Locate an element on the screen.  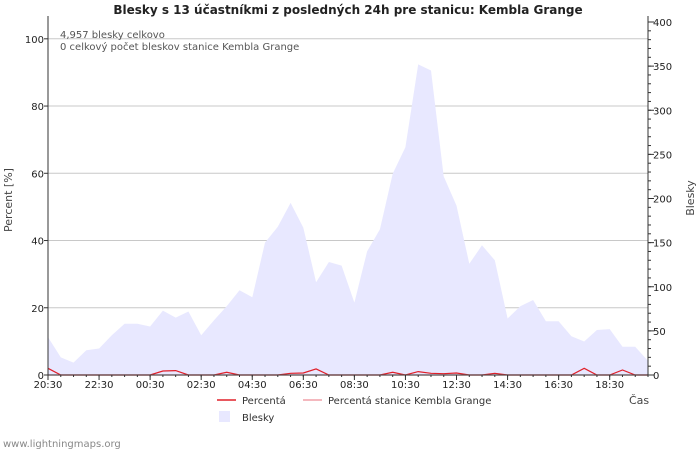
y-right-tick-label: 400 is located at coordinates (662, 23).